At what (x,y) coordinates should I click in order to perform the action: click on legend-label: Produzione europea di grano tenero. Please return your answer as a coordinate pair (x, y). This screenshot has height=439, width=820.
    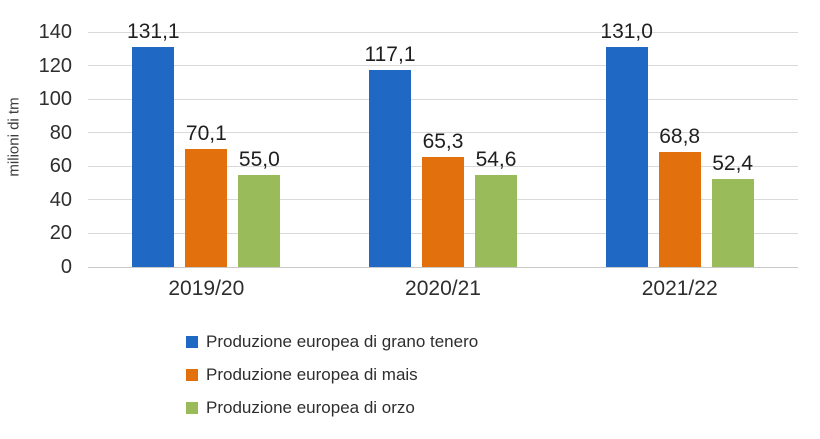
    Looking at the image, I should click on (342, 341).